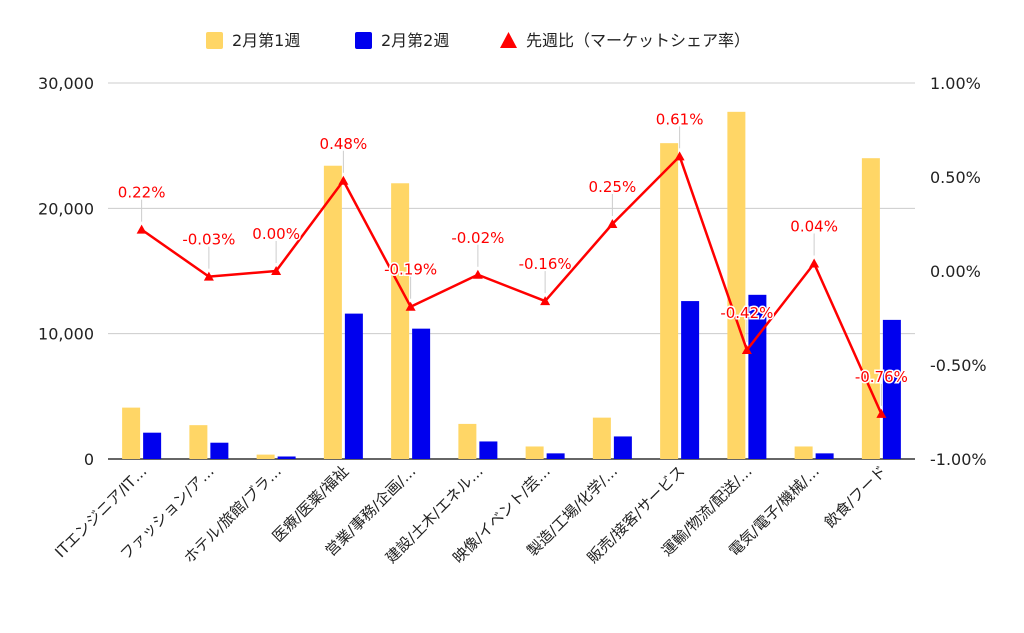 This screenshot has width=1024, height=633. Describe the element at coordinates (958, 365) in the screenshot. I see `right-tick-label: -0.50%` at that location.